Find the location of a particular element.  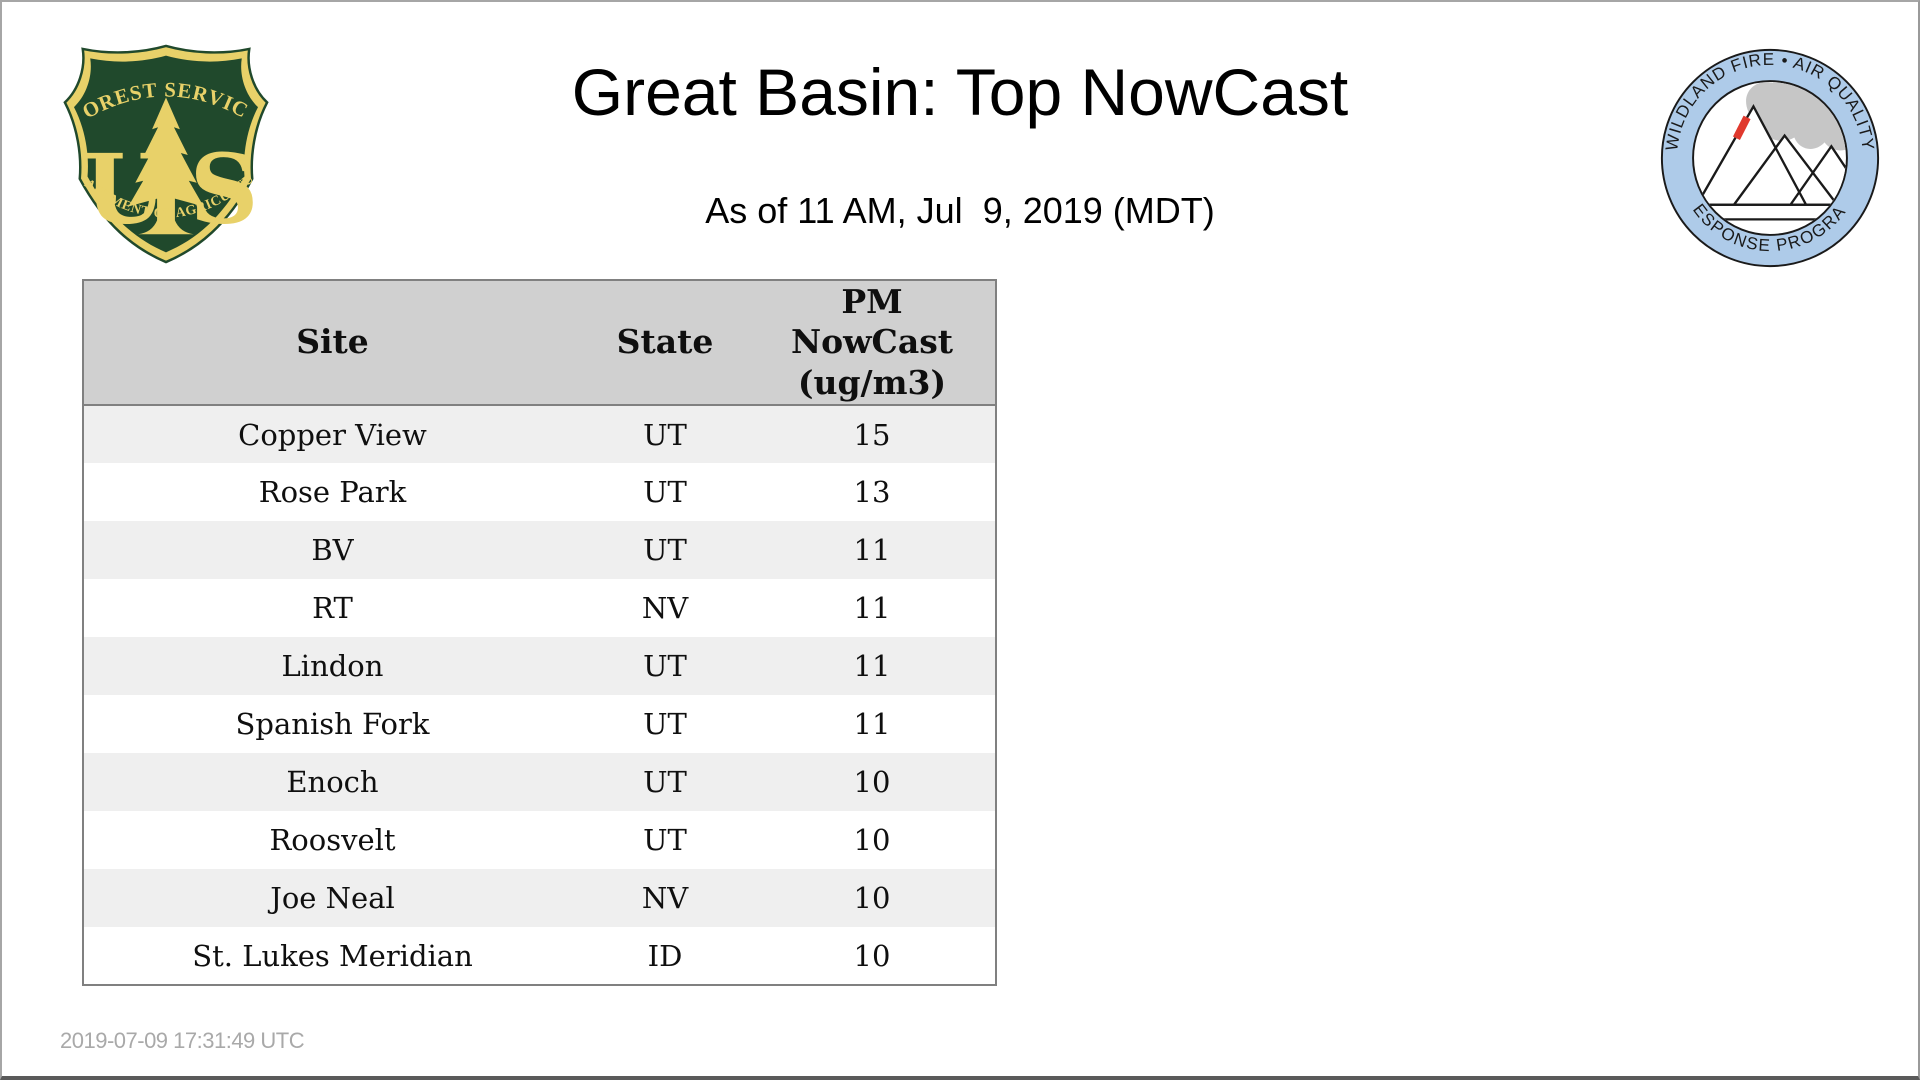

site-cell: Enoch is located at coordinates (332, 782).